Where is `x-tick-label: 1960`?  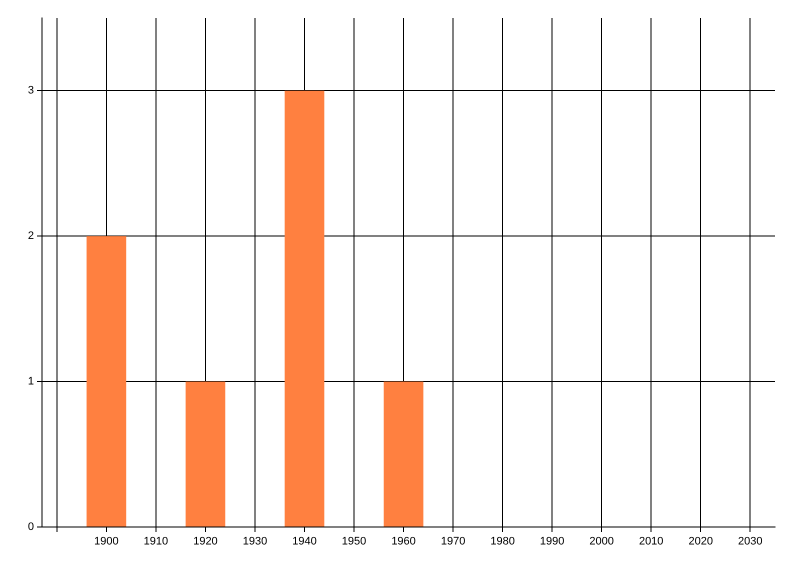
x-tick-label: 1960 is located at coordinates (403, 542).